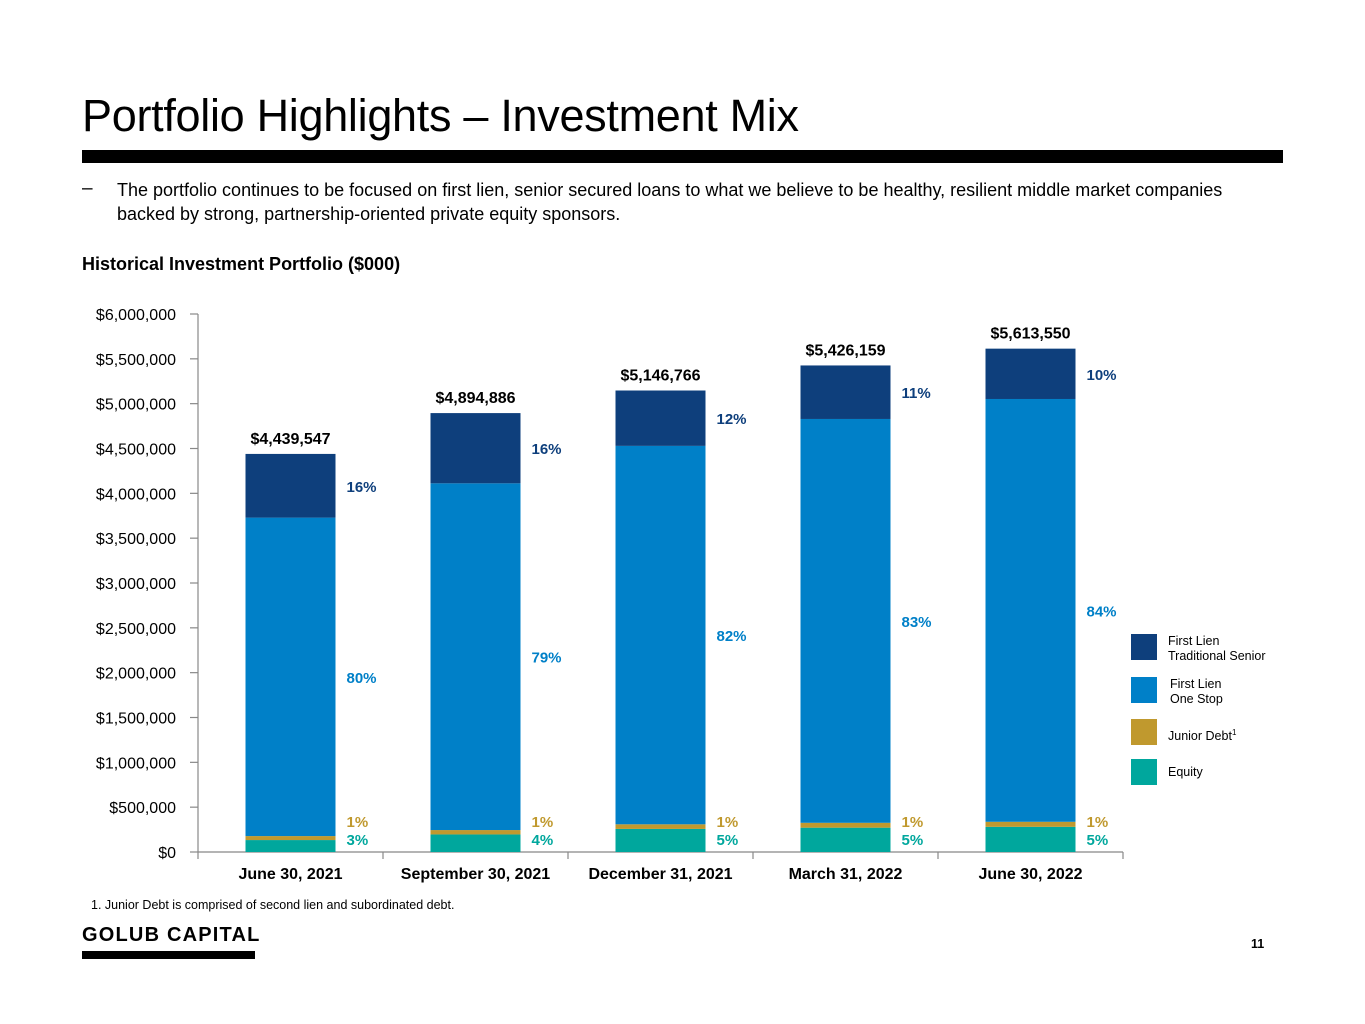  I want to click on legend-label: Junior Debt1, so click(1202, 734).